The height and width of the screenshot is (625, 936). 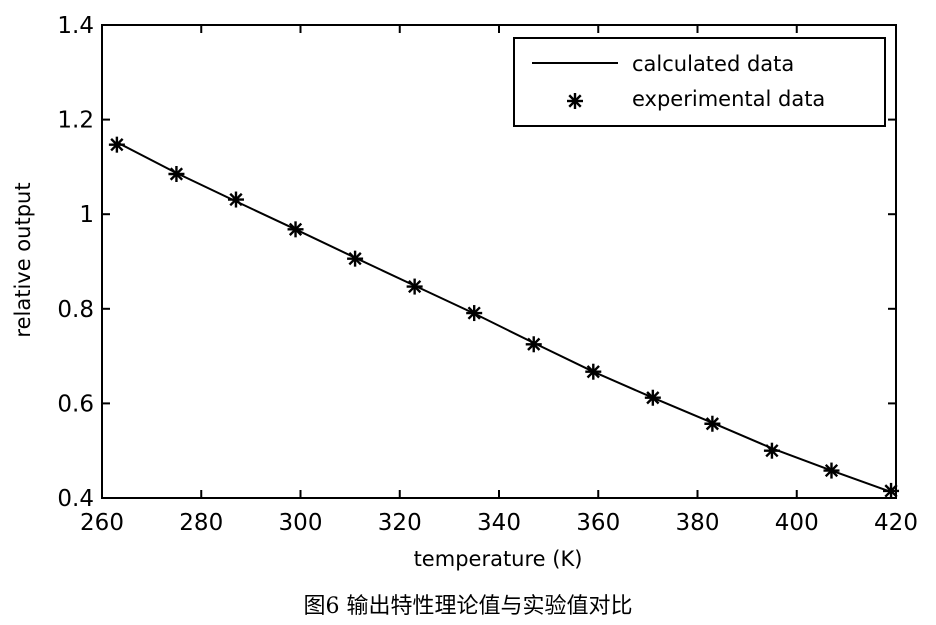 What do you see at coordinates (301, 523) in the screenshot?
I see `x-tick-label: 300` at bounding box center [301, 523].